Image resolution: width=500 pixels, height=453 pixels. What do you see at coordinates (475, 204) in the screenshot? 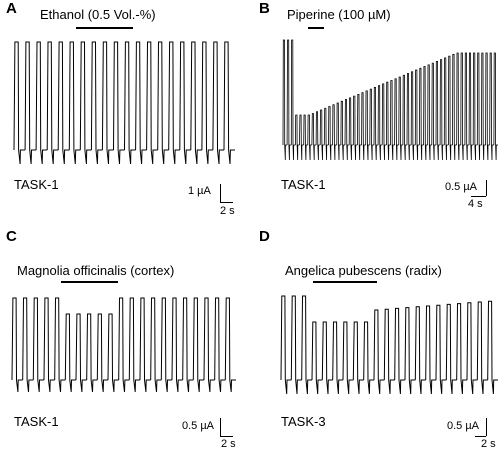
I see `scale-time-label: 4 s` at bounding box center [475, 204].